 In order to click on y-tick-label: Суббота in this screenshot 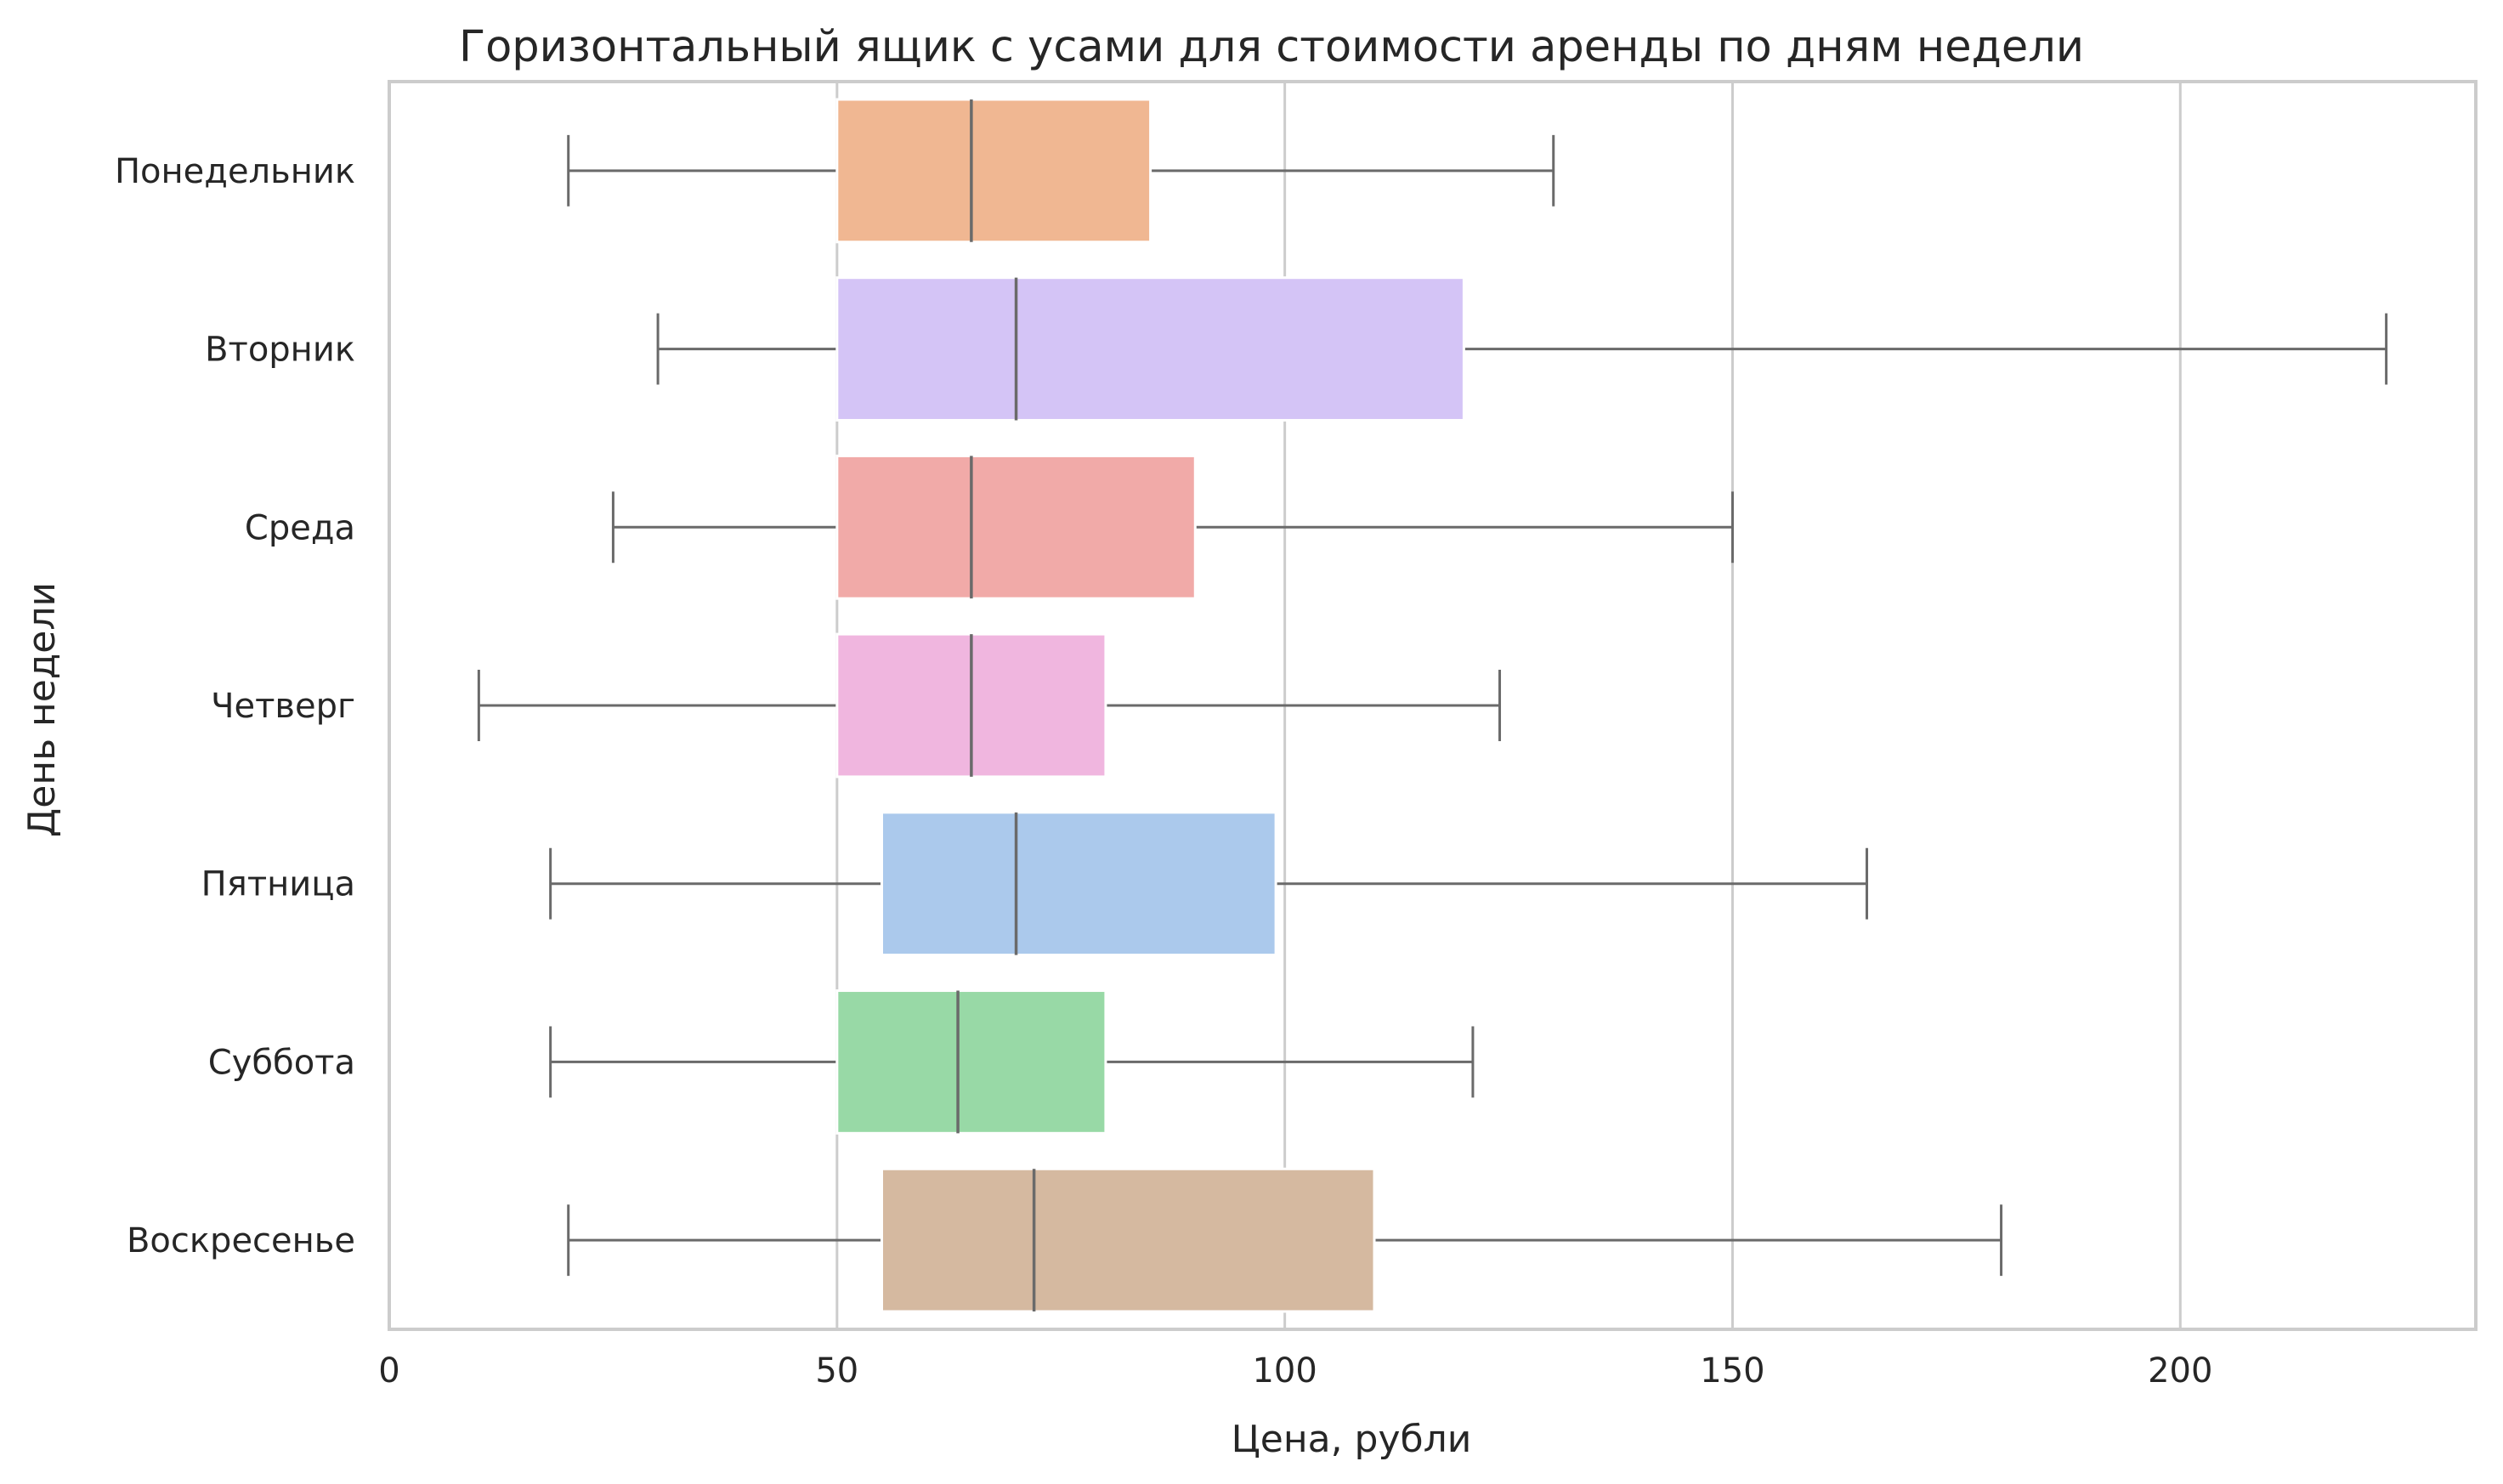, I will do `click(282, 1062)`.